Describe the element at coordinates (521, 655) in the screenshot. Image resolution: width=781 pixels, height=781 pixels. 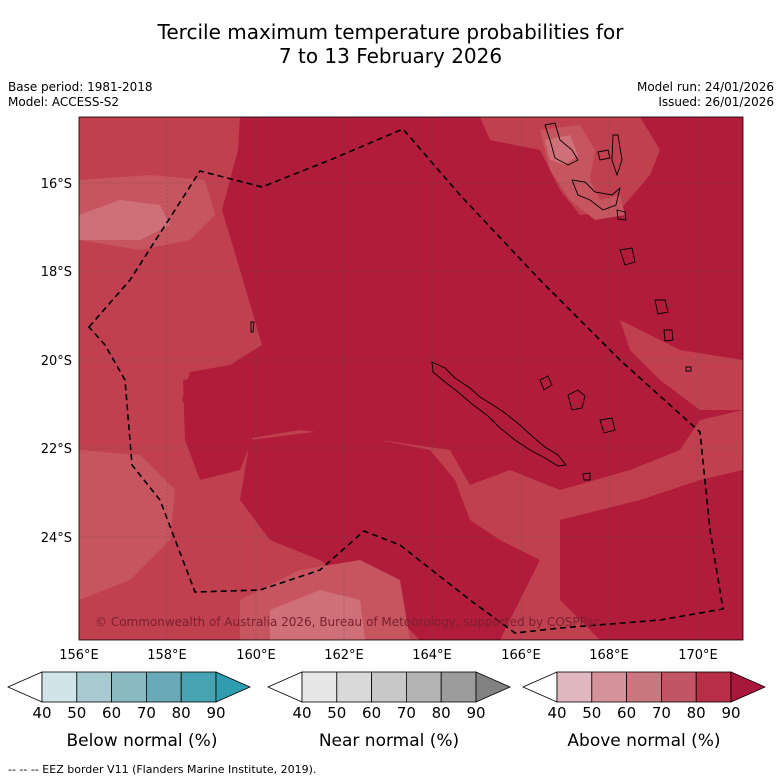
I see `lon-tick-label: 166°E` at that location.